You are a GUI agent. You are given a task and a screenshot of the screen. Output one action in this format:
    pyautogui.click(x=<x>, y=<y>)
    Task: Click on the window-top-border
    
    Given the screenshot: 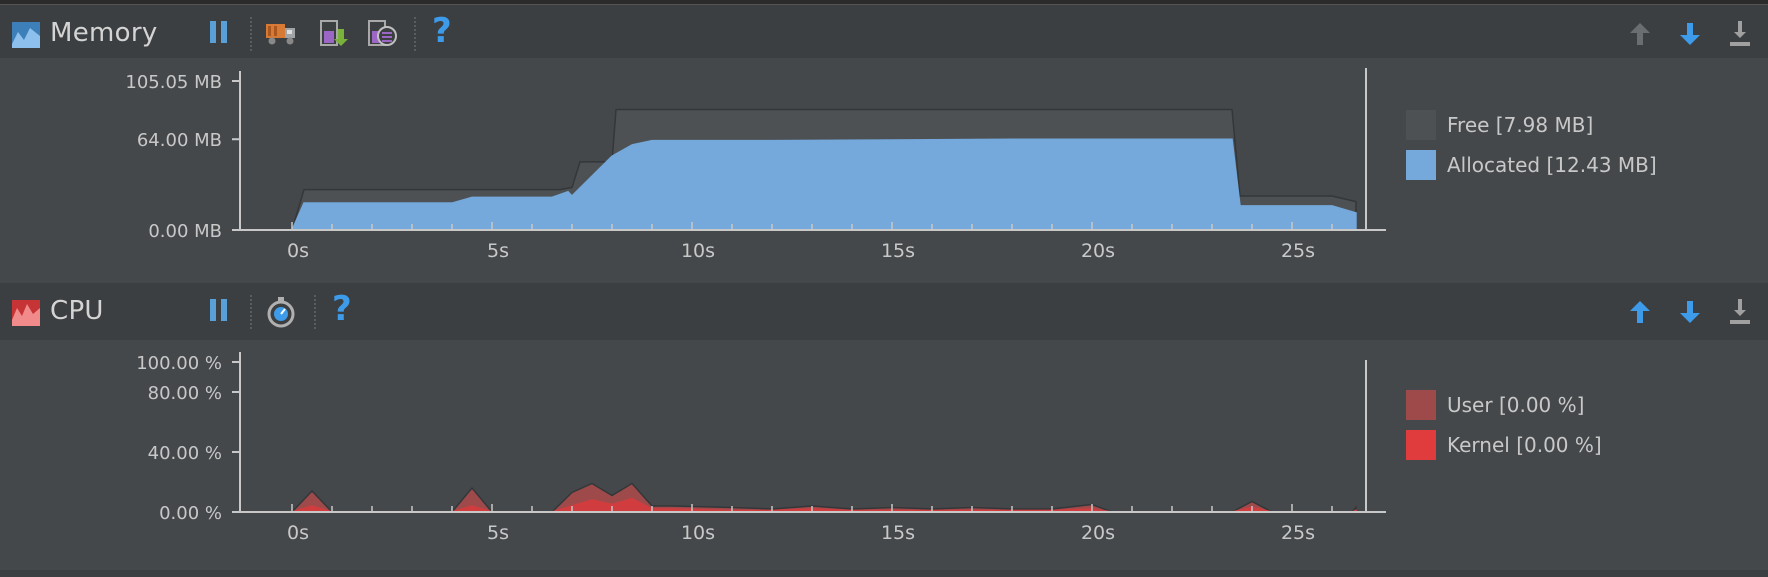 What is the action you would take?
    pyautogui.click(x=884, y=2)
    